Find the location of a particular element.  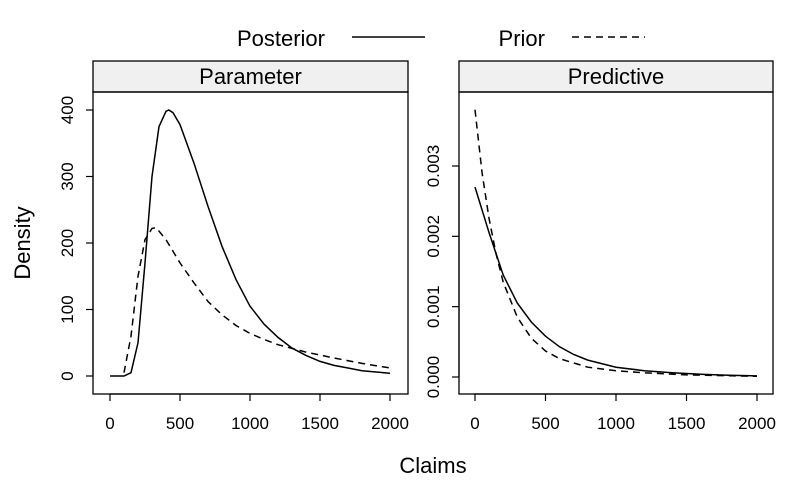

y-tick-label: 0.002 is located at coordinates (433, 236).